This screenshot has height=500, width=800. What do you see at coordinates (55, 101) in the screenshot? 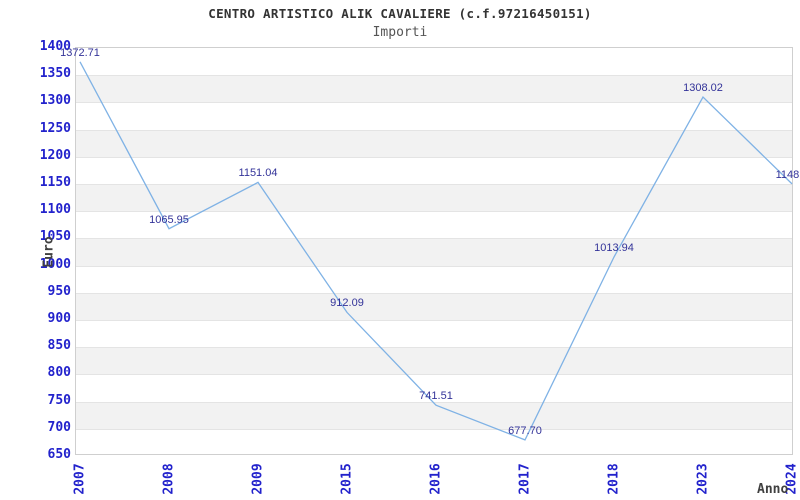
I see `y-tick-label: 1300` at bounding box center [55, 101].